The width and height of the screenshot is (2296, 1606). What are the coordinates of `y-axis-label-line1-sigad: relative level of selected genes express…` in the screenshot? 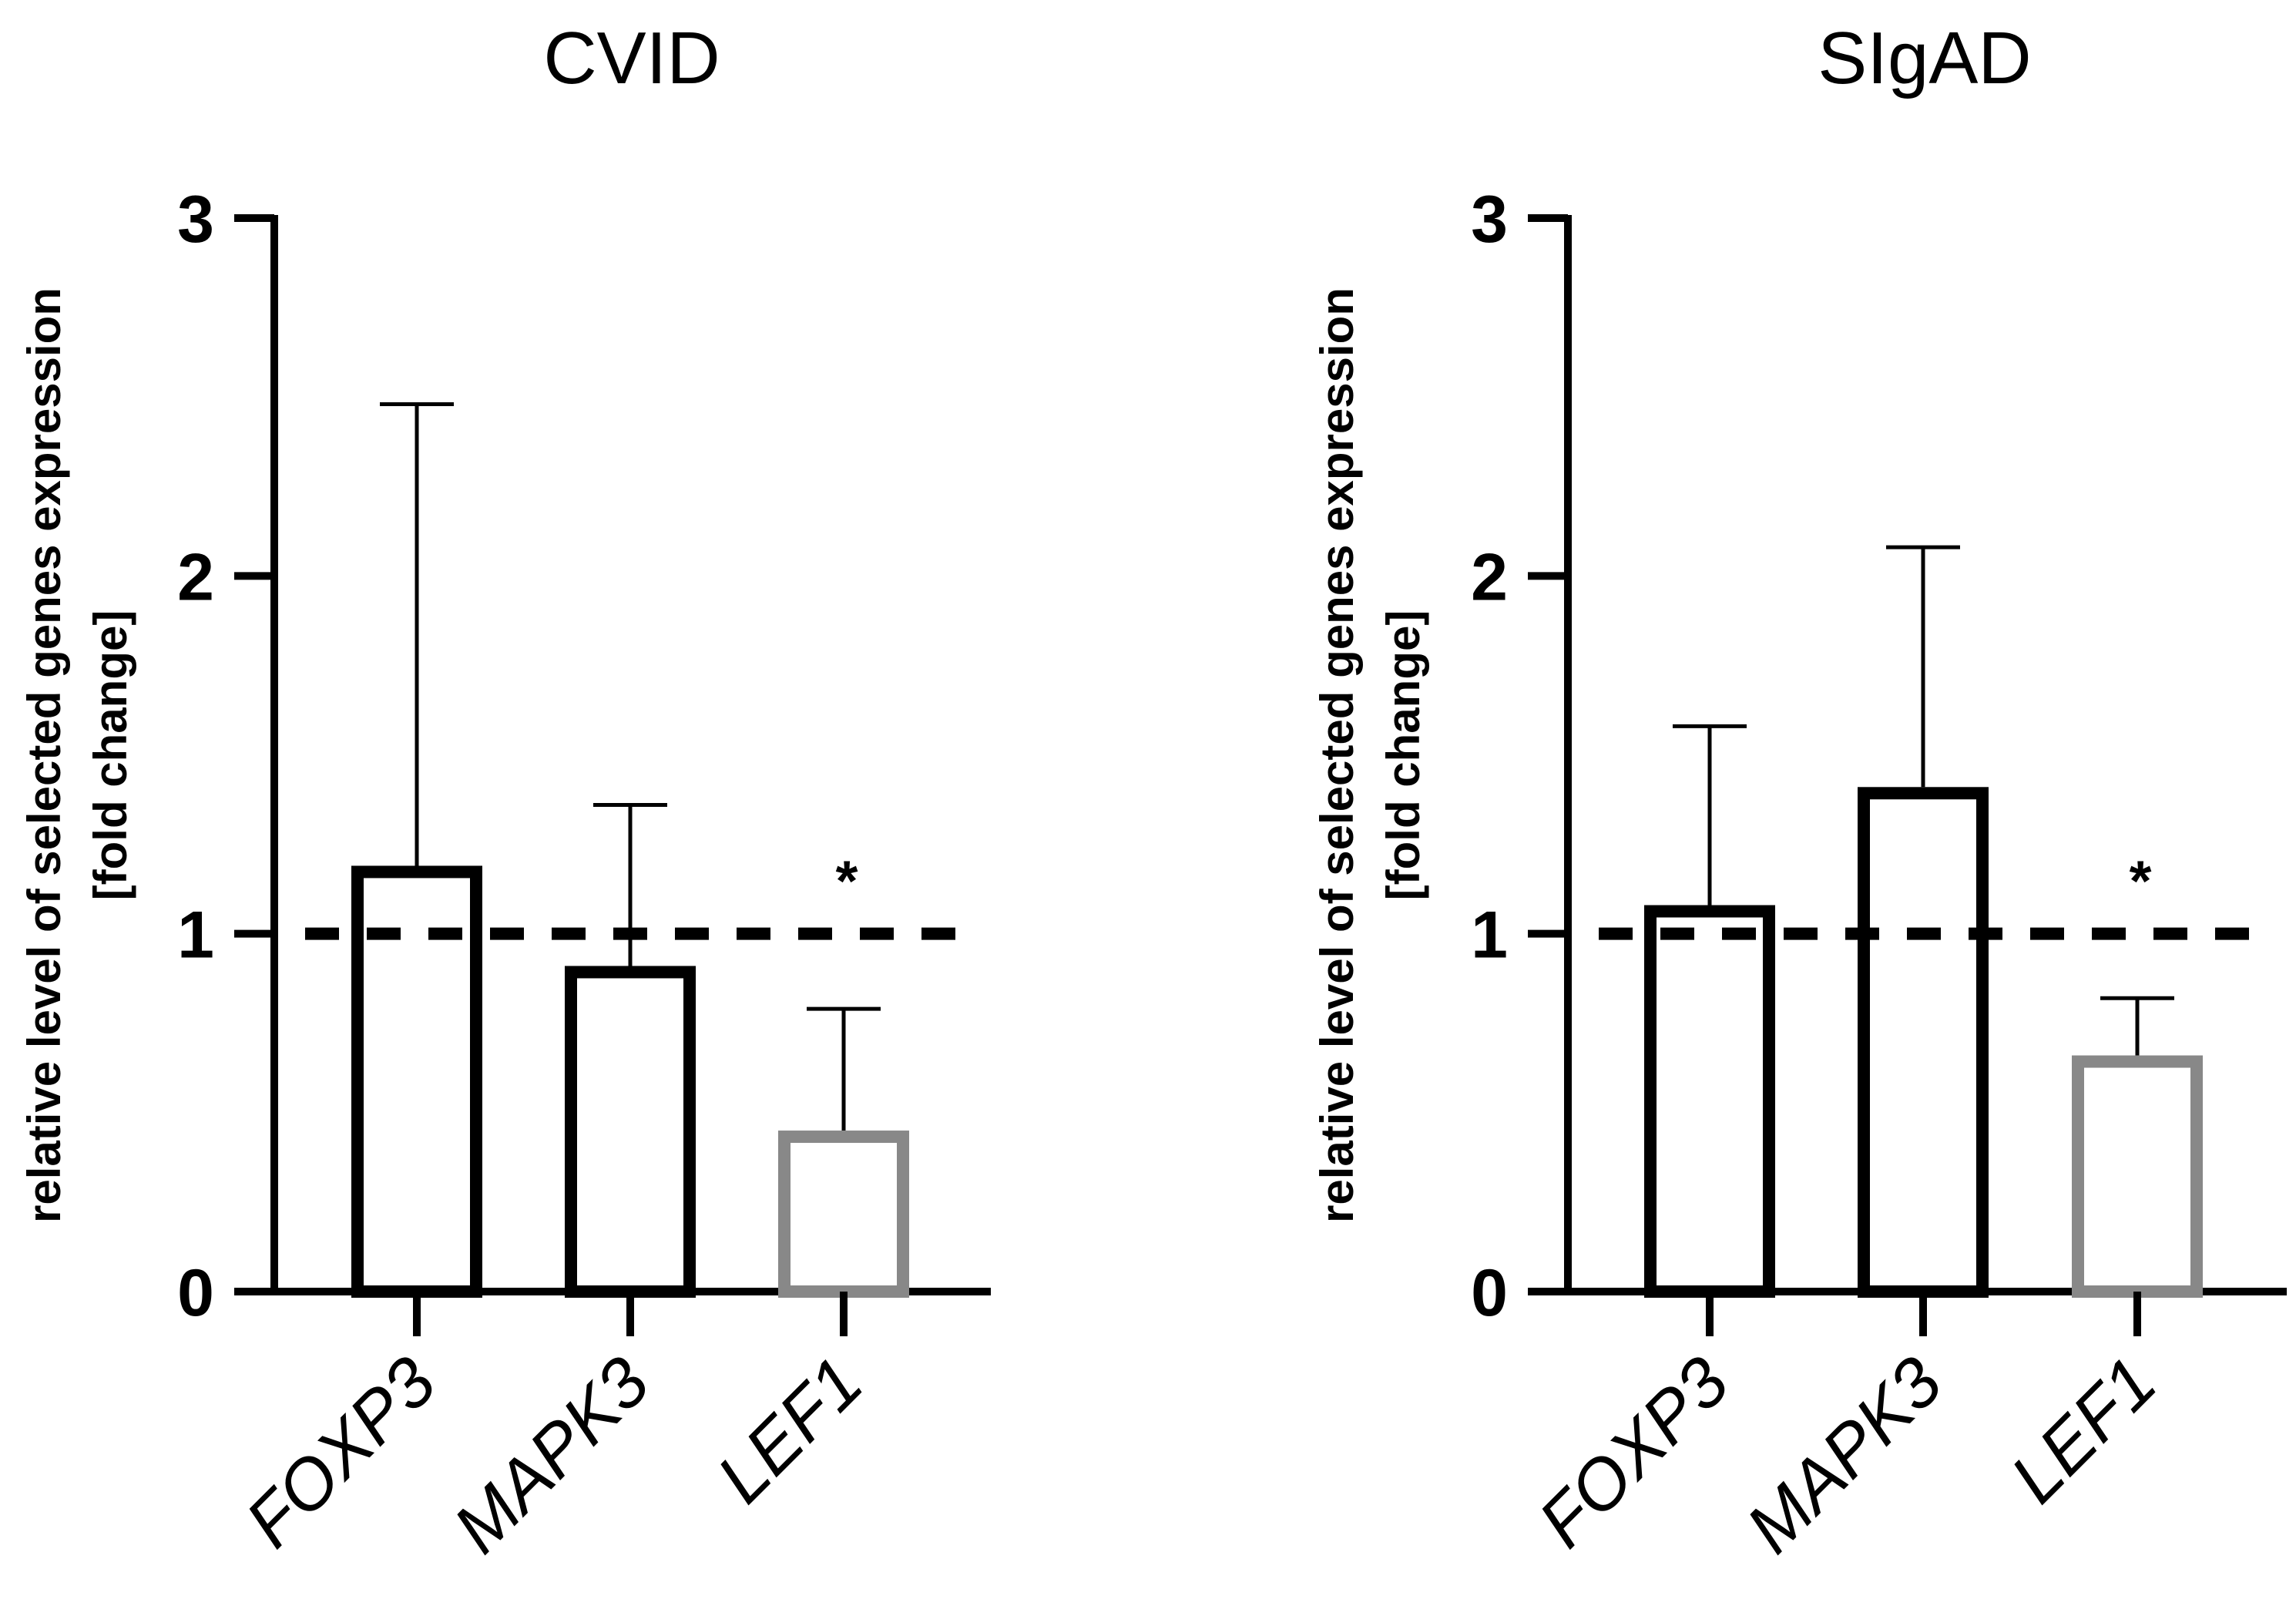 It's located at (1337, 755).